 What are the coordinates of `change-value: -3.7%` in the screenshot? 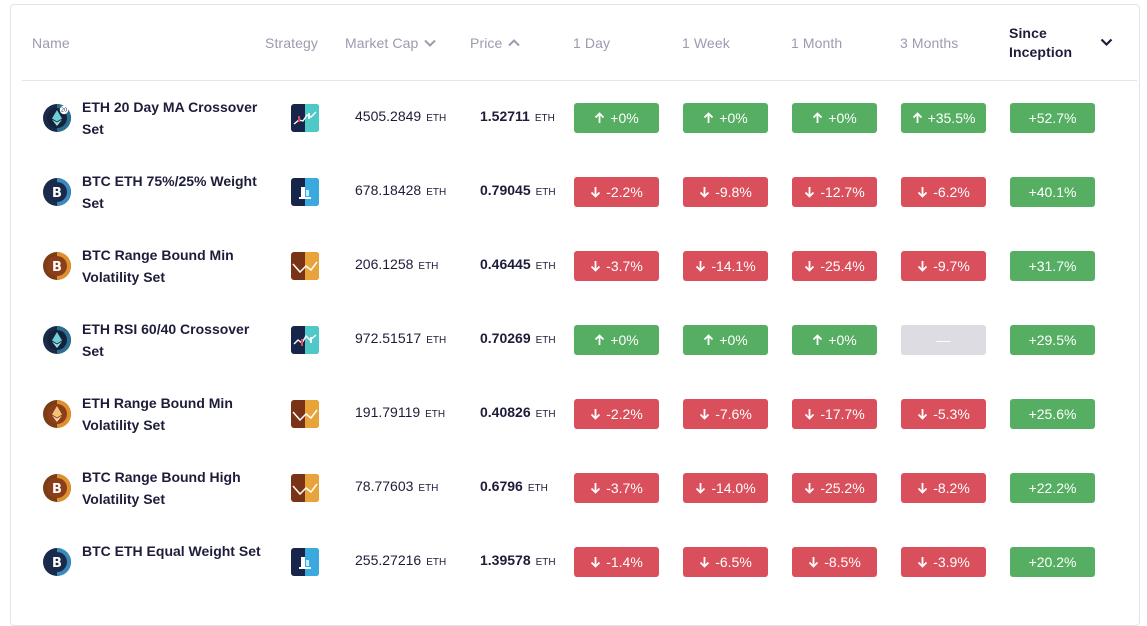 It's located at (624, 266).